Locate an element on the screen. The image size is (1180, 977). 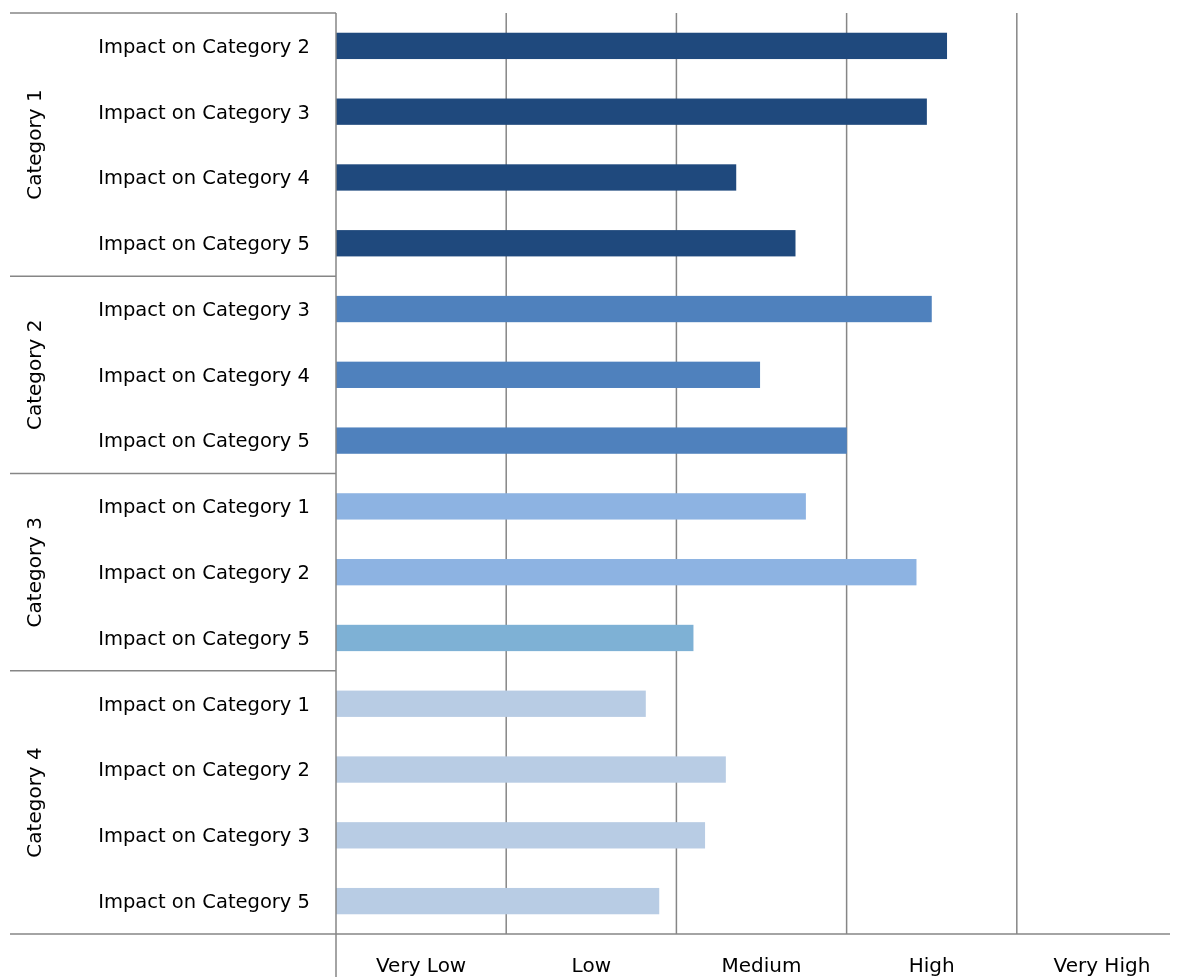
text: Category 4 is located at coordinates (34, 802).